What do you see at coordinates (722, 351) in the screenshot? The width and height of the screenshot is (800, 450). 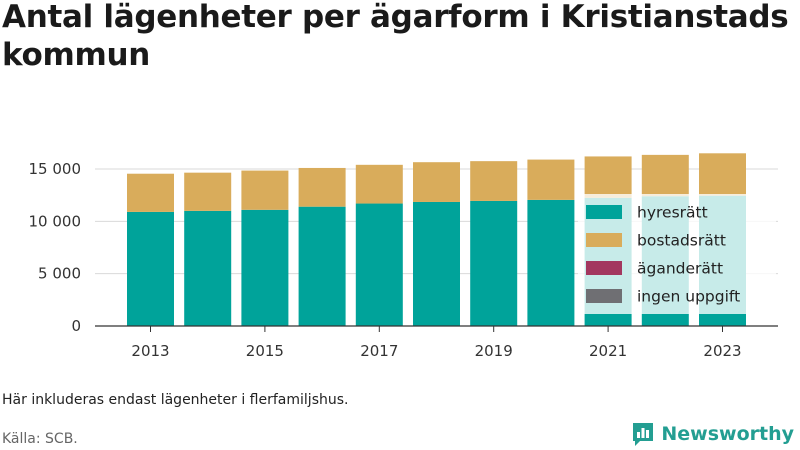 I see `x-tick-label: 2023` at bounding box center [722, 351].